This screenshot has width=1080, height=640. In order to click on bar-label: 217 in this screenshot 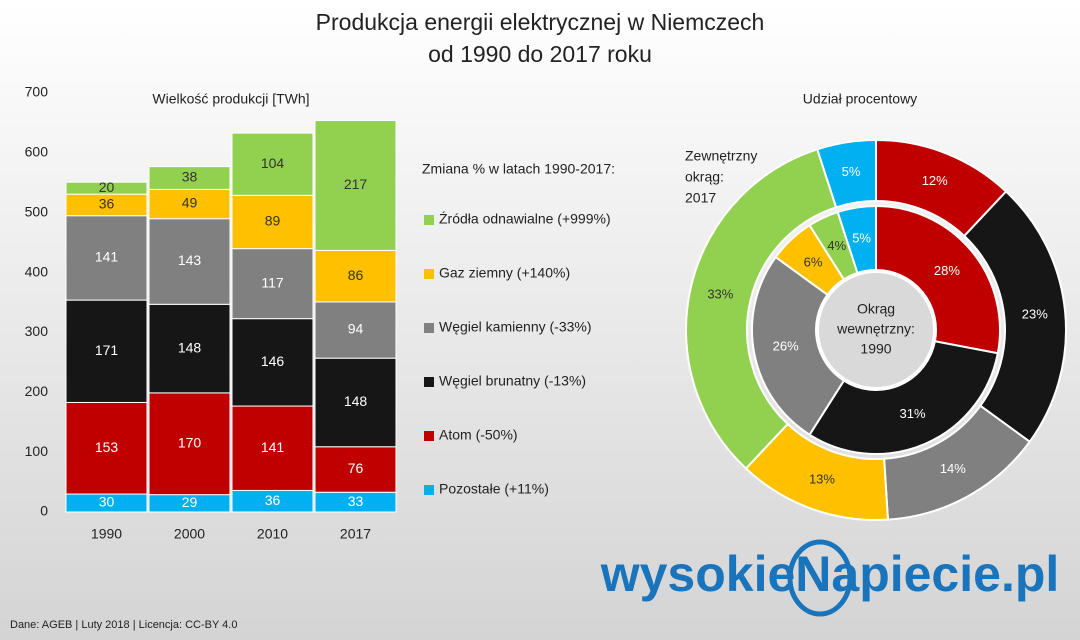, I will do `click(356, 184)`.